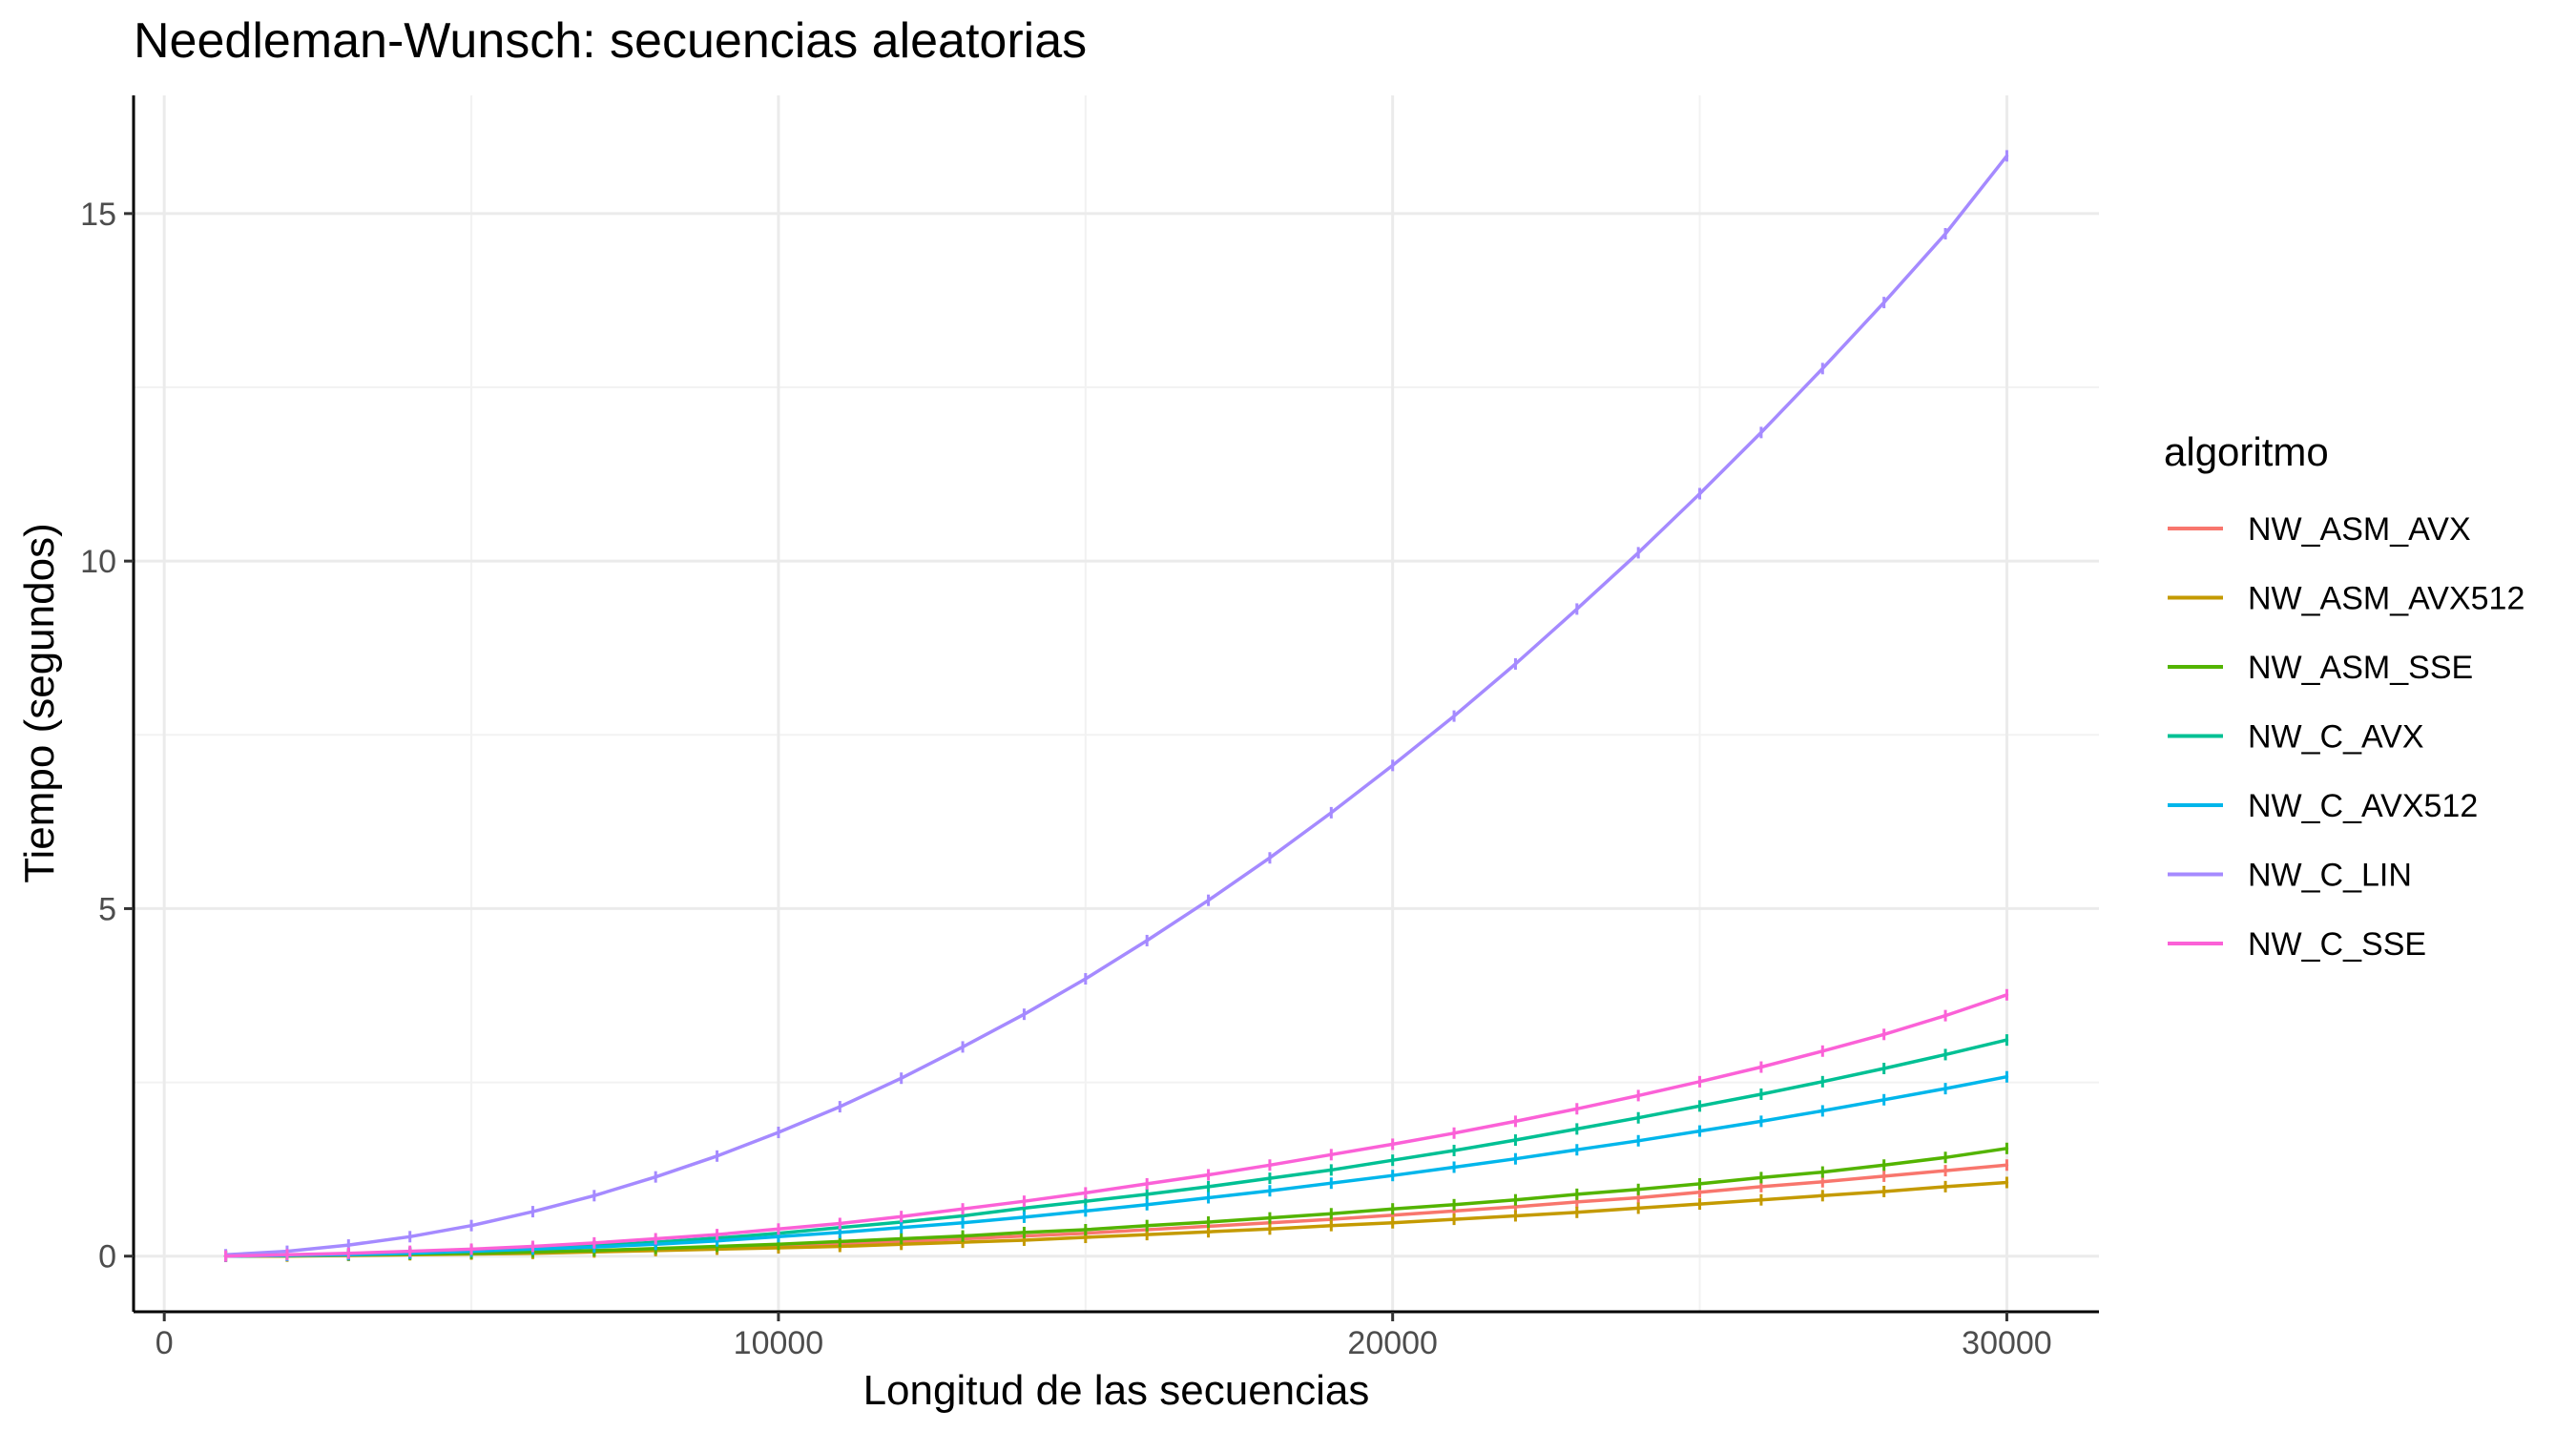 This screenshot has height=1431, width=2576. What do you see at coordinates (2359, 529) in the screenshot?
I see `legend-label: NW_ASM_AVX` at bounding box center [2359, 529].